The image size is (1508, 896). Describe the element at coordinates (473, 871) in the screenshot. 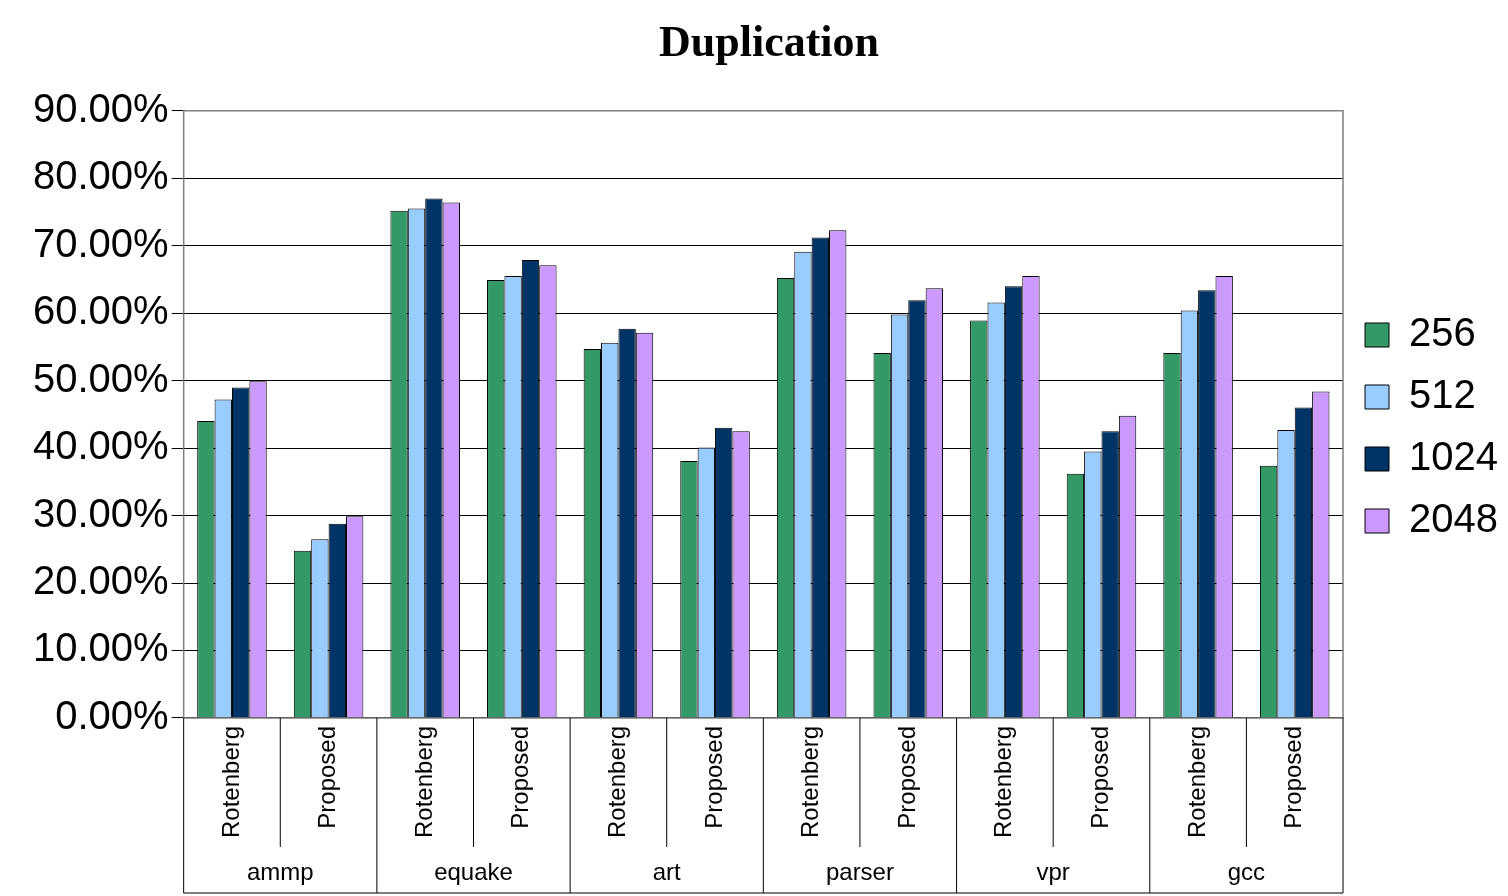

I see `text: equake` at that location.